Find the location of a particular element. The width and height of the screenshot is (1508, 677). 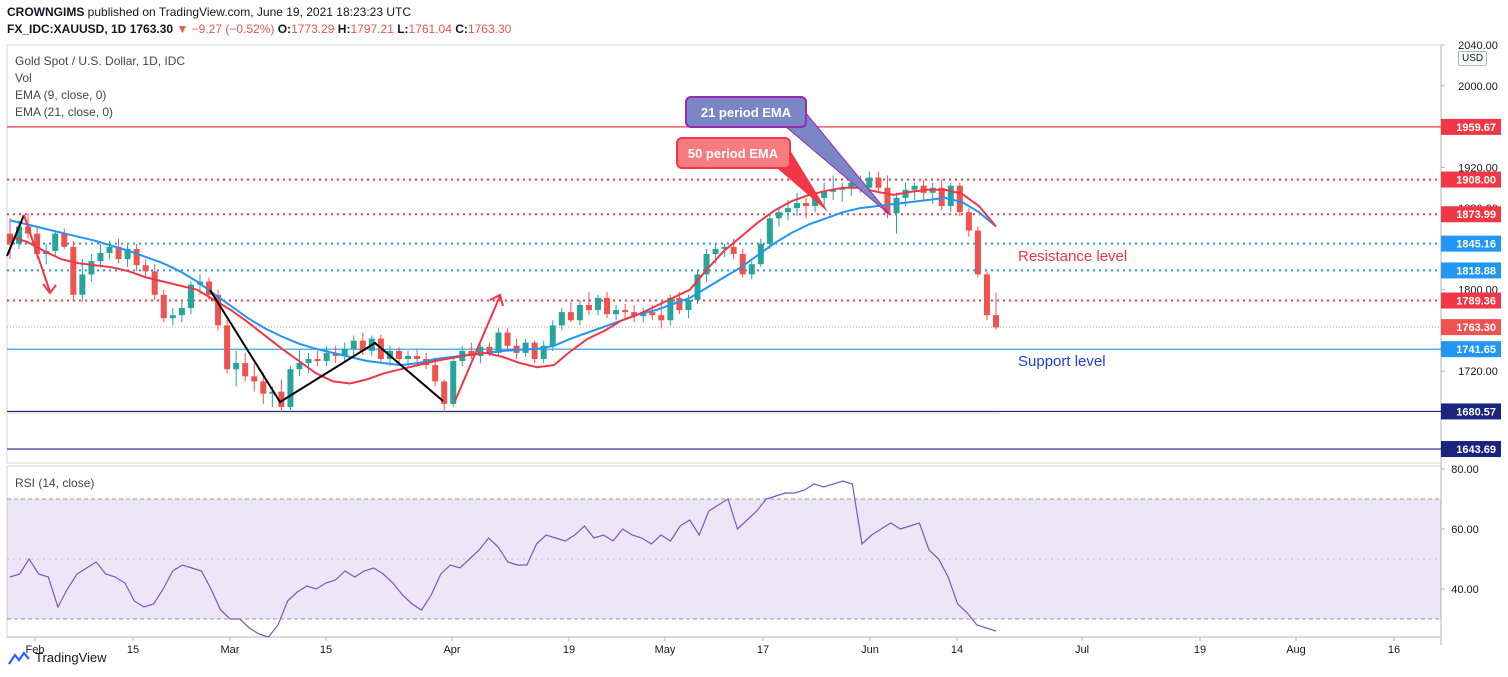

price-level-label: 1908.00 is located at coordinates (1476, 181).